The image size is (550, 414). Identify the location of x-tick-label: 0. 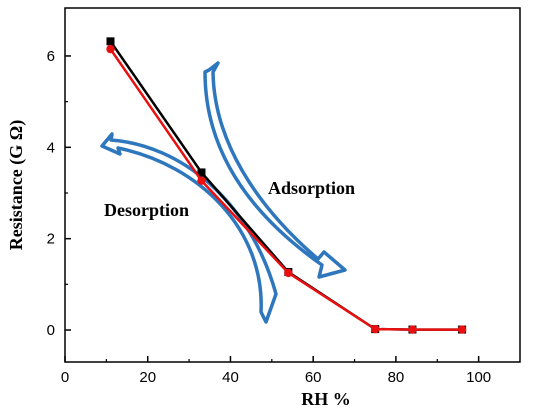
(65, 377).